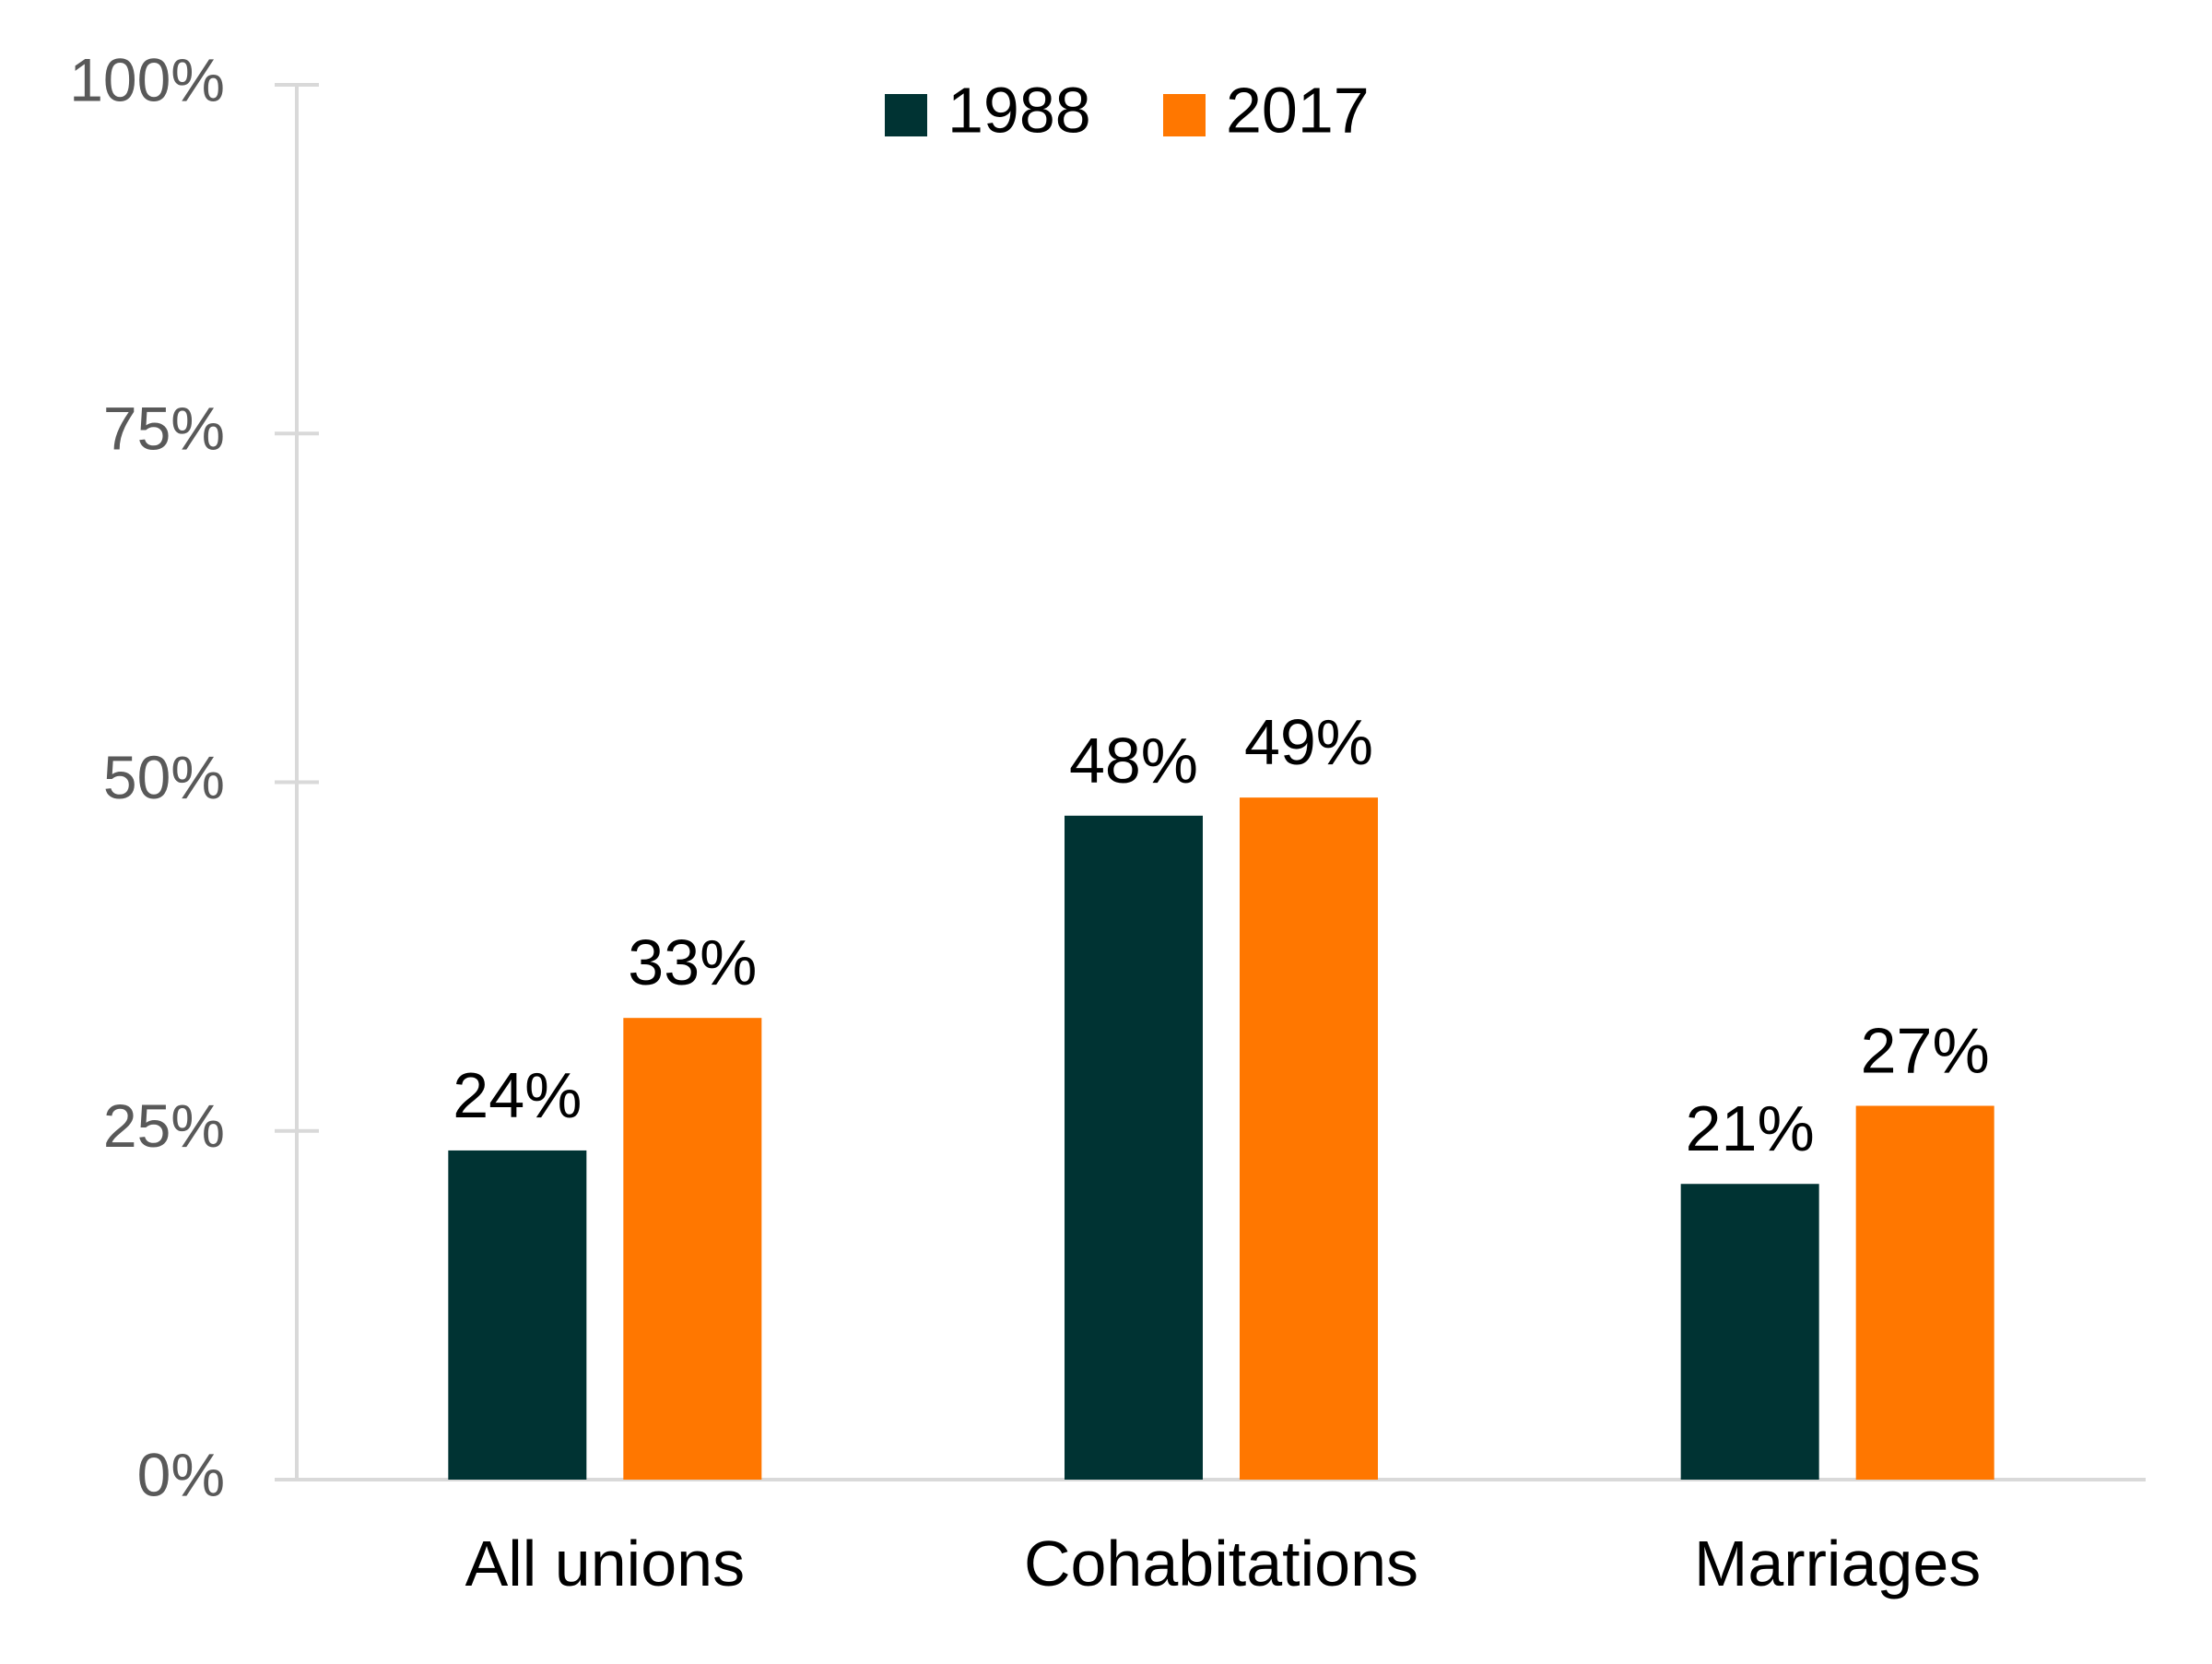 The width and height of the screenshot is (2212, 1664). I want to click on data-label-1988-cohabitations: 48%, so click(1133, 761).